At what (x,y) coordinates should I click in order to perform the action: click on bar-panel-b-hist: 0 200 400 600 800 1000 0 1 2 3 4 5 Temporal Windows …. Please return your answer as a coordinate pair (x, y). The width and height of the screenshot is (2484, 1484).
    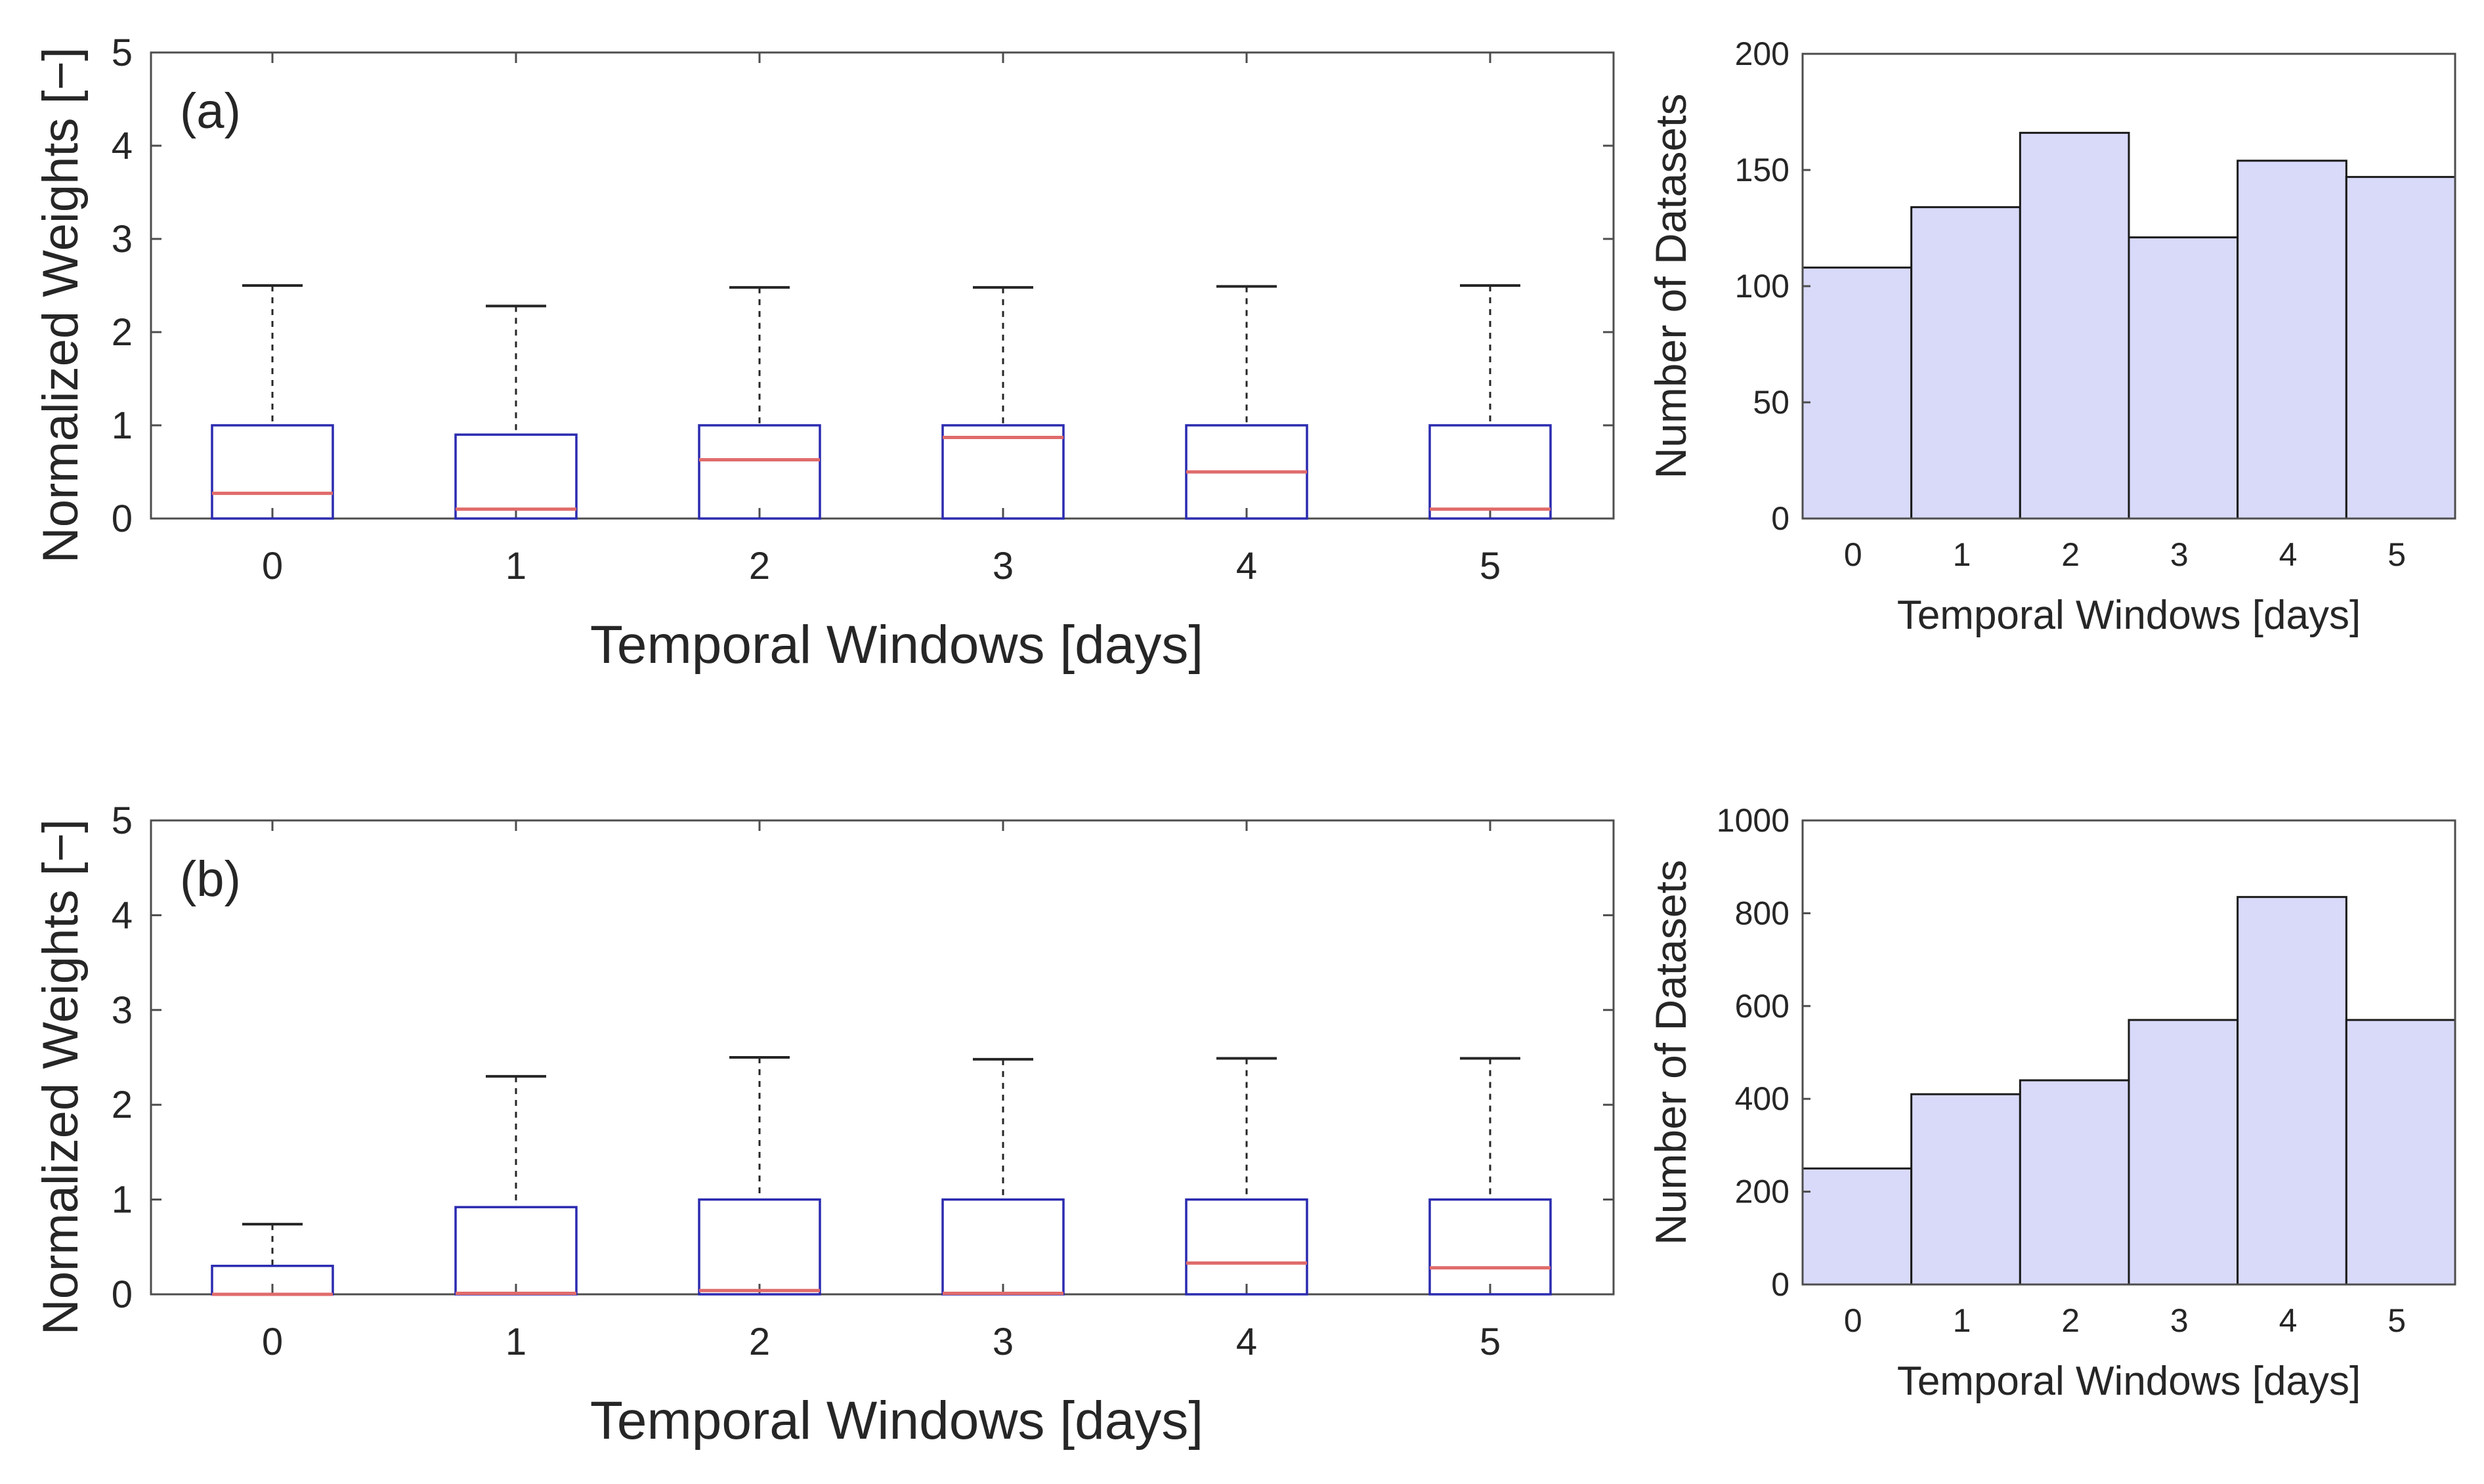
    Looking at the image, I should click on (2051, 1103).